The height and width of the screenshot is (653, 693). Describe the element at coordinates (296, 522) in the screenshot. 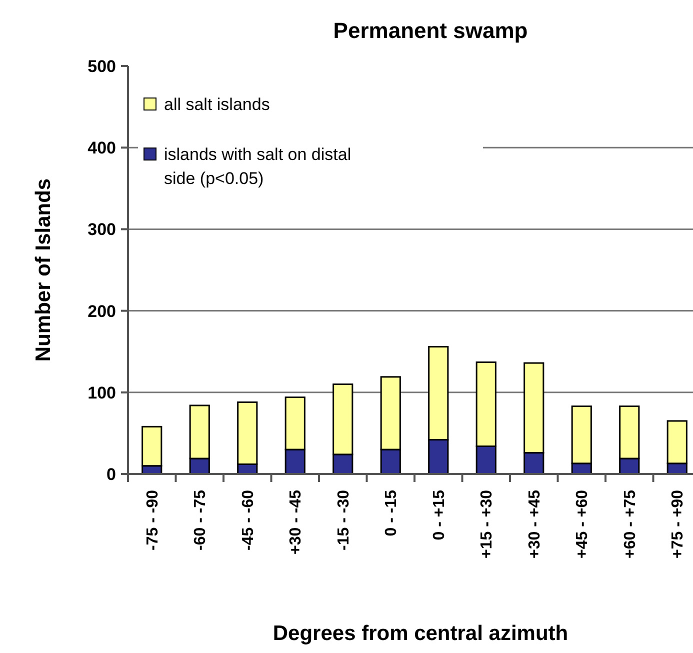

I see `x-tick-label: +30 - -45` at that location.